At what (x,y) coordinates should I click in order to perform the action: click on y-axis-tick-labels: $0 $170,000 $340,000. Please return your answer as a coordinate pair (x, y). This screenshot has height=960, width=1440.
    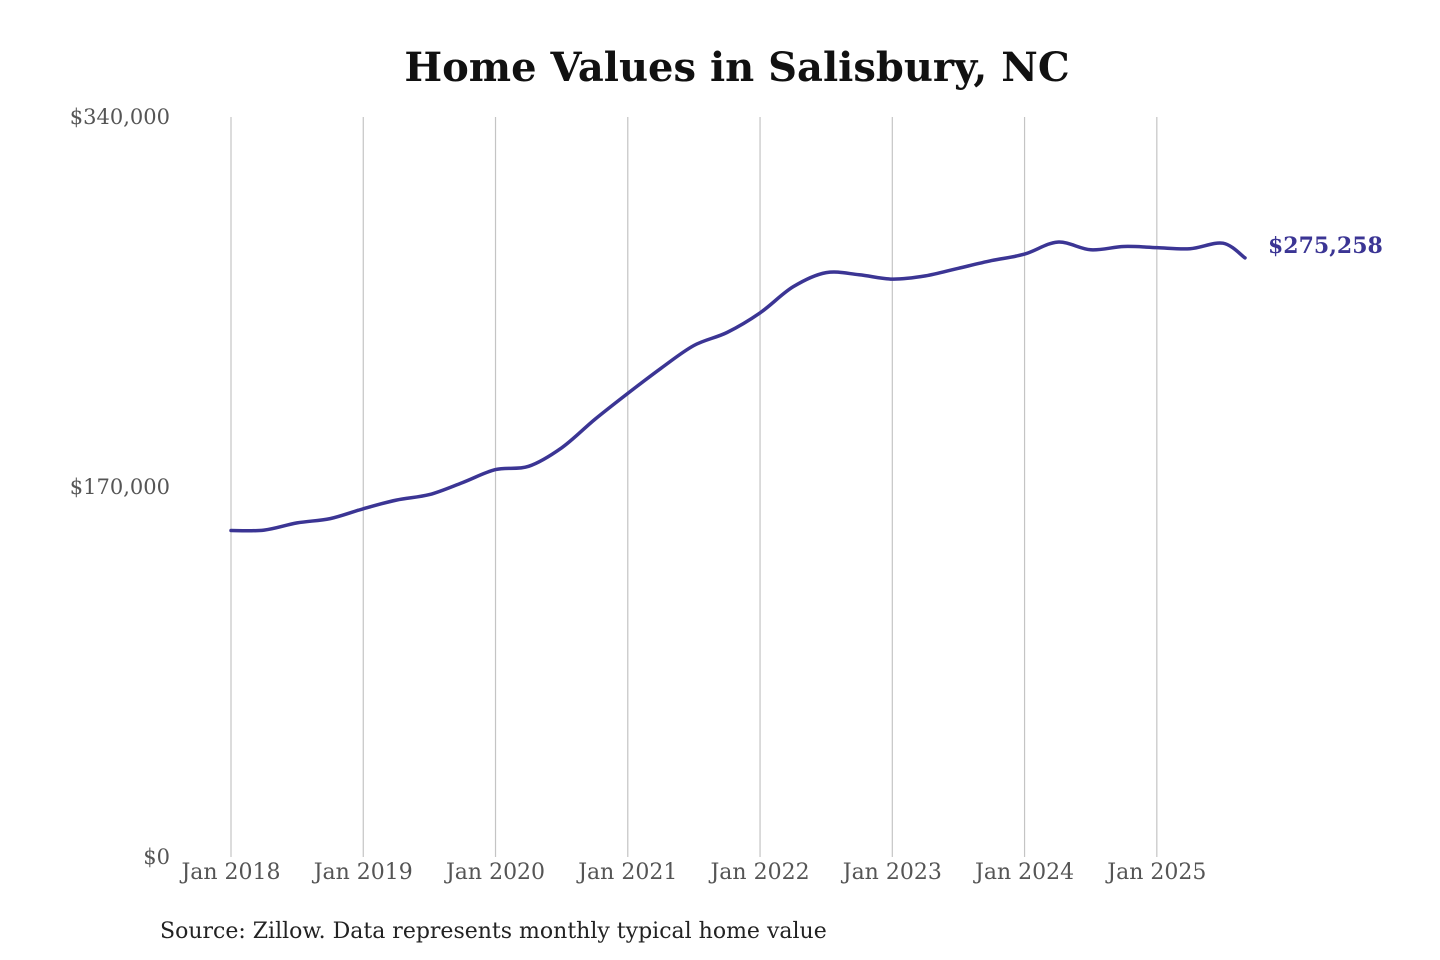
    Looking at the image, I should click on (120, 487).